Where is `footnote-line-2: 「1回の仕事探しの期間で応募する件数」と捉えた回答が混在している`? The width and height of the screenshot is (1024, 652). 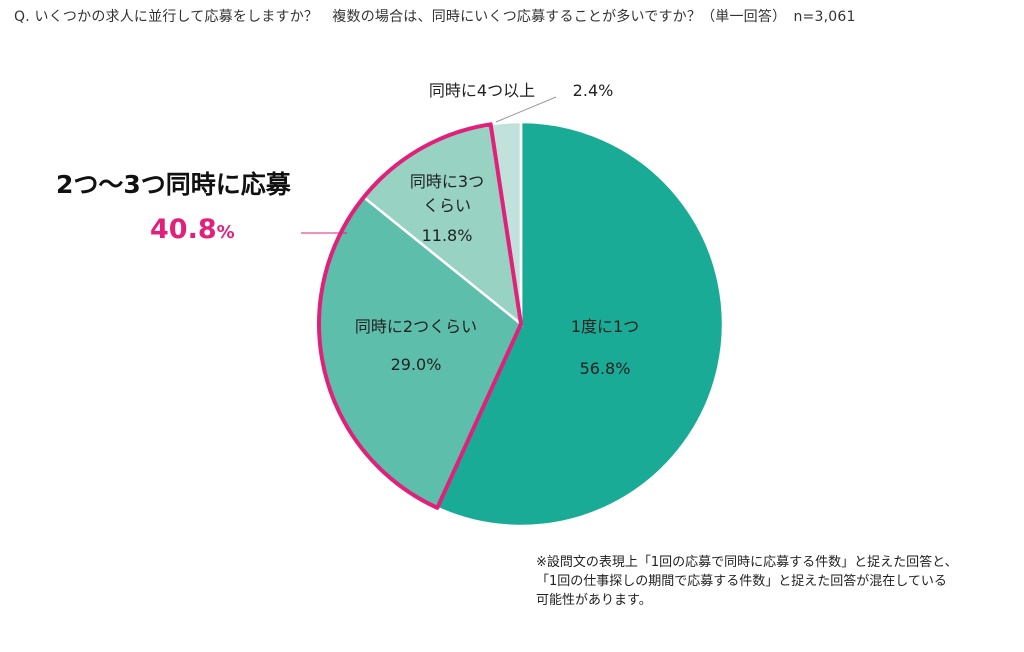
footnote-line-2: 「1回の仕事探しの期間で応募する件数」と捉えた回答が混在している is located at coordinates (741, 581).